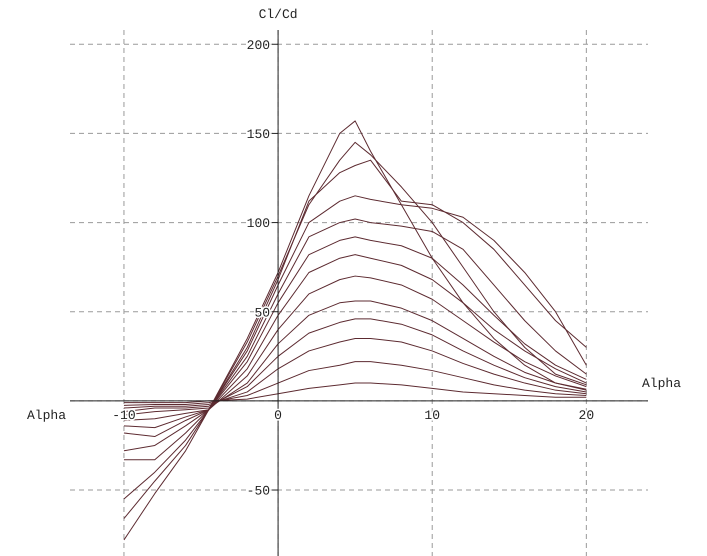  What do you see at coordinates (258, 491) in the screenshot?
I see `y-tick-label: -50` at bounding box center [258, 491].